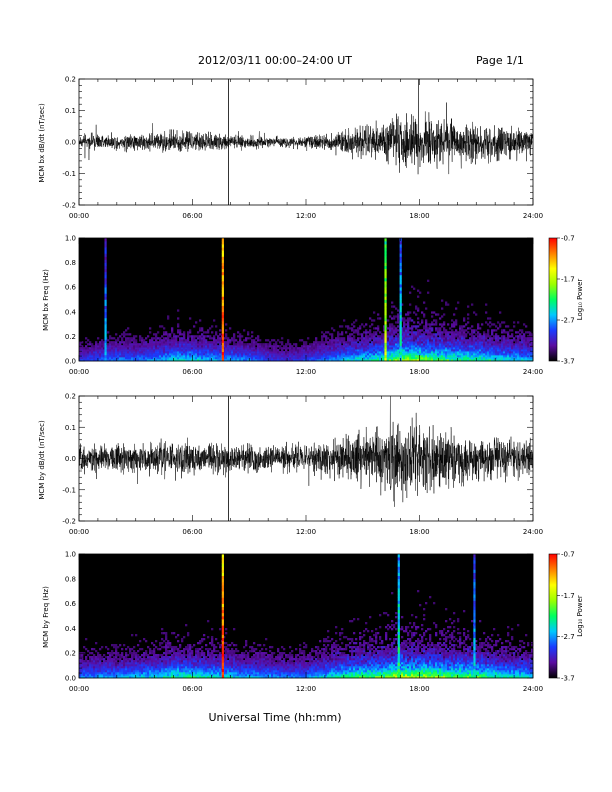 The image size is (612, 792). I want to click on x-tick-label: 12:00, so click(306, 372).